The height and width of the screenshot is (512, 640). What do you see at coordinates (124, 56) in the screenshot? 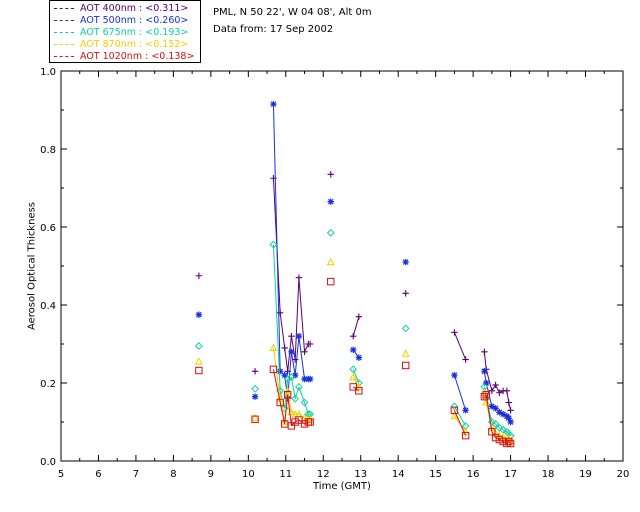
I see `legend-item-1020: AOT 1020nm : <0.138>` at bounding box center [124, 56].